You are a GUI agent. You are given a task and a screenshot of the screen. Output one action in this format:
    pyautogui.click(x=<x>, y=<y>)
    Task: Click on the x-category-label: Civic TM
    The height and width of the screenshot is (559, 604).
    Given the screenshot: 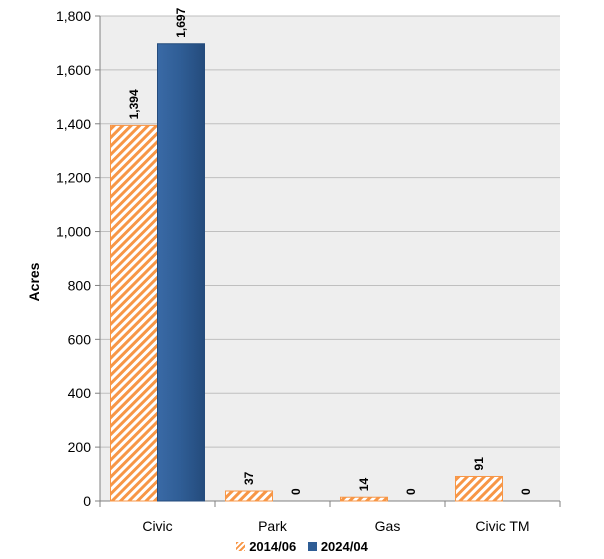 What is the action you would take?
    pyautogui.click(x=502, y=526)
    